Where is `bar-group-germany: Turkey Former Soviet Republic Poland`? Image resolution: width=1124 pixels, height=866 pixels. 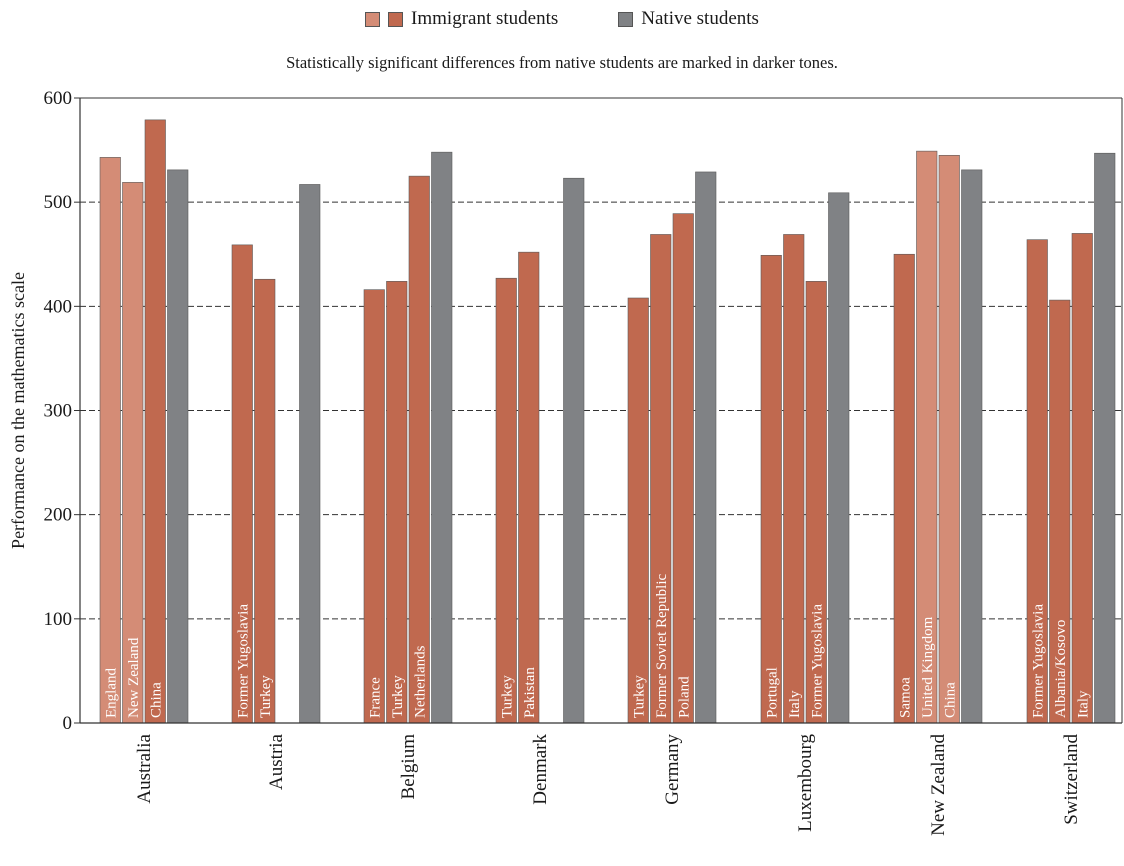
bar-group-germany: Turkey Former Soviet Republic Poland is located at coordinates (672, 447).